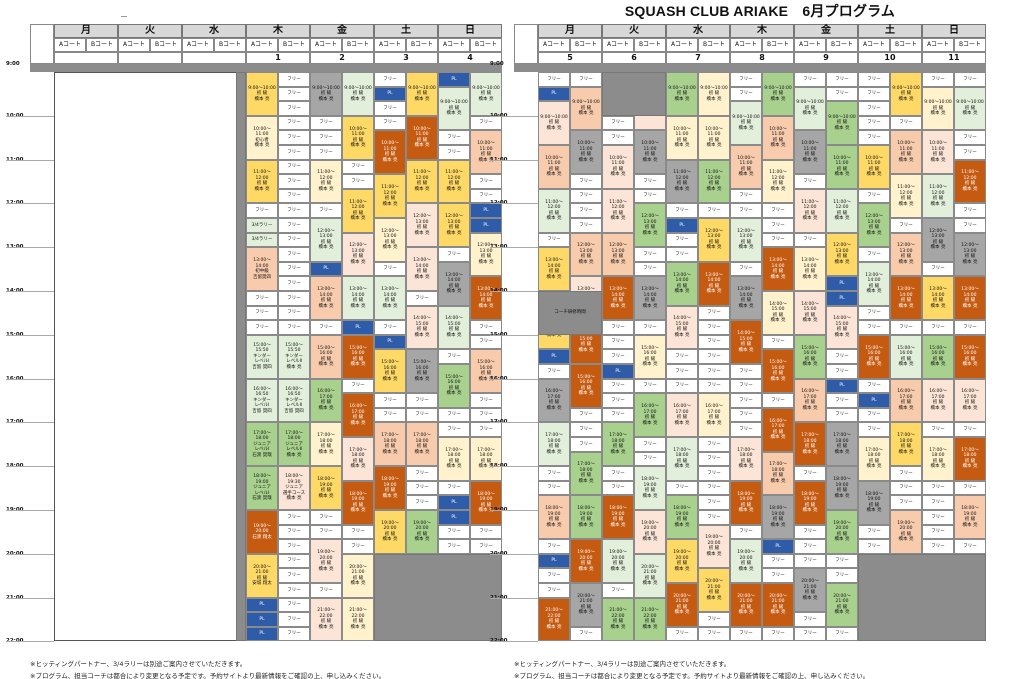 The height and width of the screenshot is (679, 1024). What do you see at coordinates (294, 488) in the screenshot?
I see `program-slot: 18:00〜19:30 ジュニア 選手コース 橋本 亮` at bounding box center [294, 488].